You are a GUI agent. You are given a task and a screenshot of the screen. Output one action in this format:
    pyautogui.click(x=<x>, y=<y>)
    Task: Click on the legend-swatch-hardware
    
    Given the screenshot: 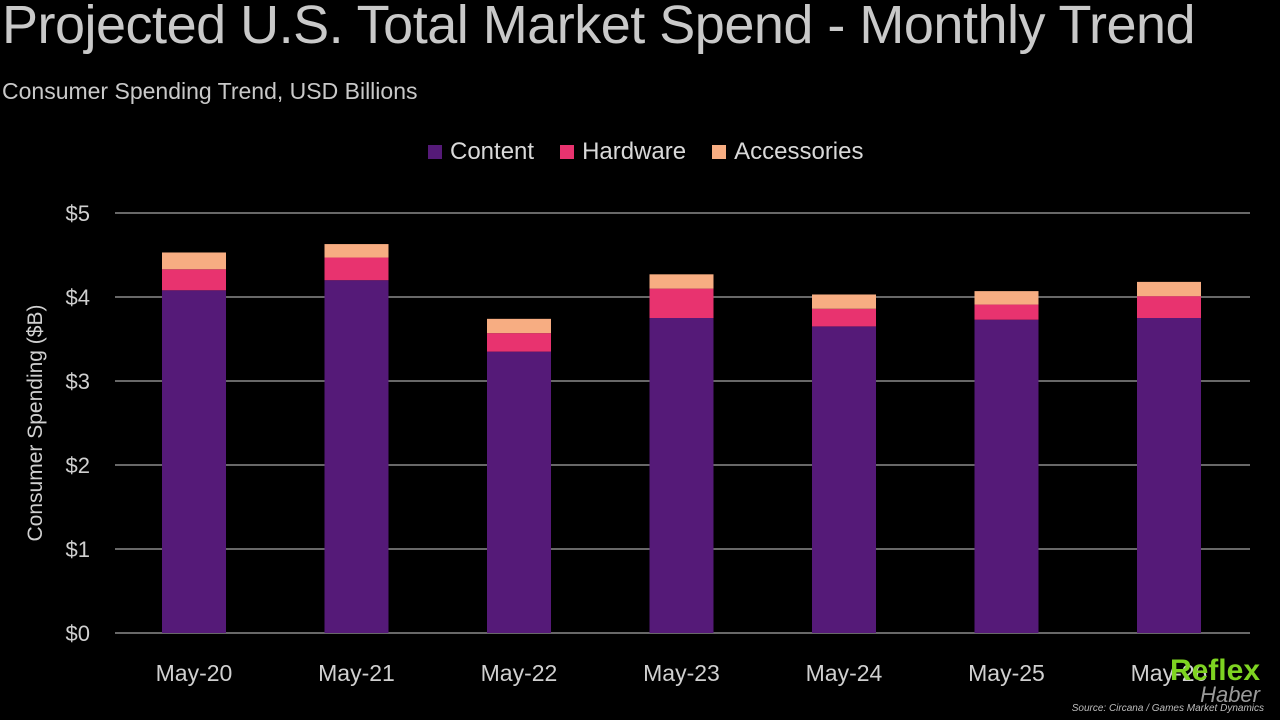 What is the action you would take?
    pyautogui.click(x=567, y=152)
    